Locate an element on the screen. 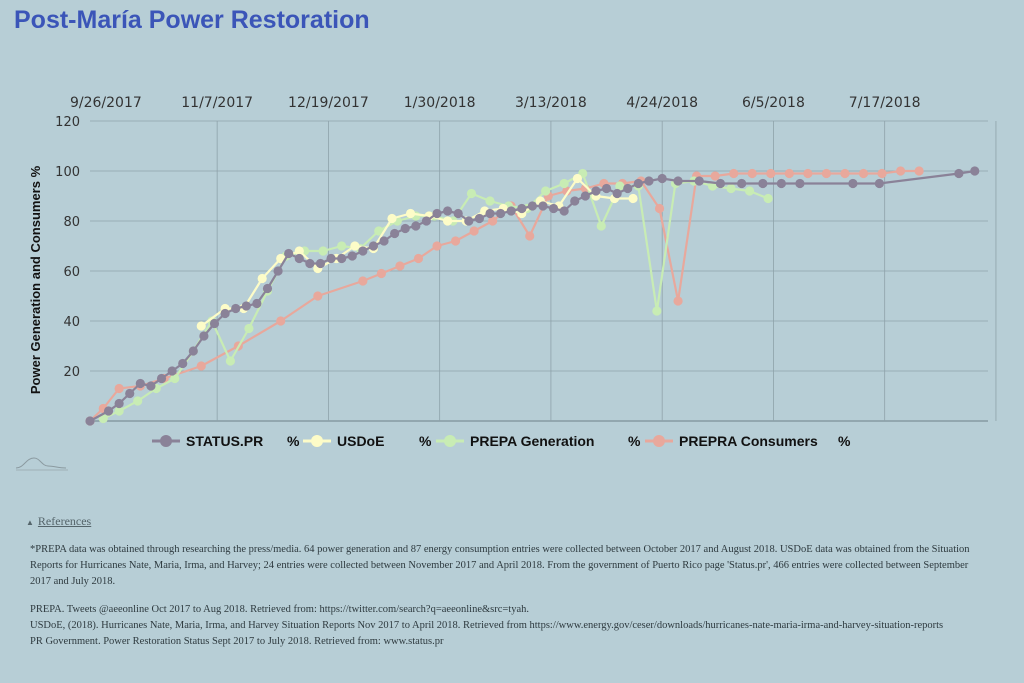  references-label: References is located at coordinates (64, 521).